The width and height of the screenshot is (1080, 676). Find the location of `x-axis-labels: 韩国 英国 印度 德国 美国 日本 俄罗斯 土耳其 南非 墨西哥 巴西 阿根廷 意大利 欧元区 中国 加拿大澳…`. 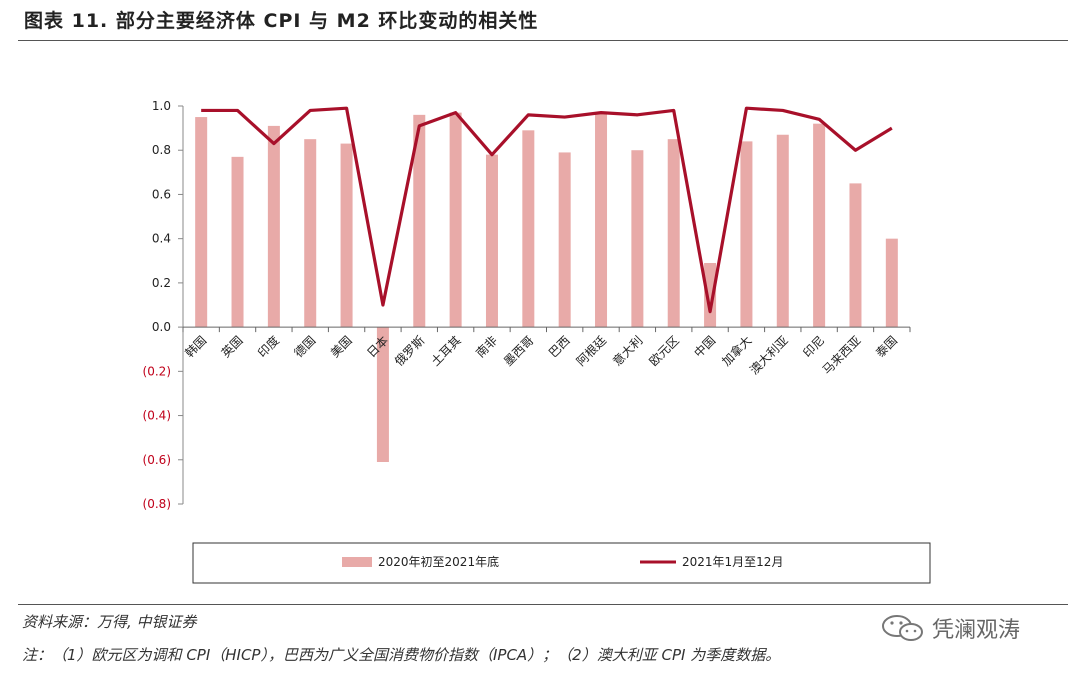

x-axis-labels: 韩国 英国 印度 德国 美国 日本 俄罗斯 土耳其 南非 墨西哥 巴西 阿根廷 意大利 欧元区 中国 加拿大澳… is located at coordinates (541, 355).